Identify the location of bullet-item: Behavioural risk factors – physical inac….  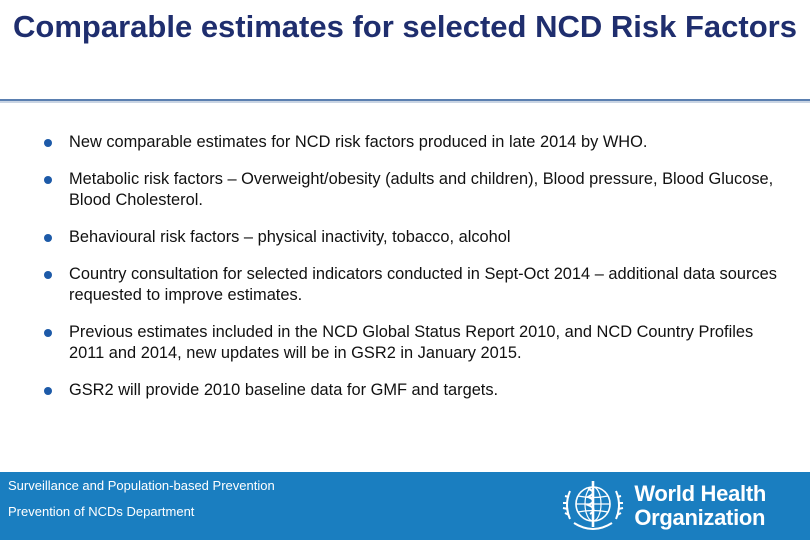
(414, 237).